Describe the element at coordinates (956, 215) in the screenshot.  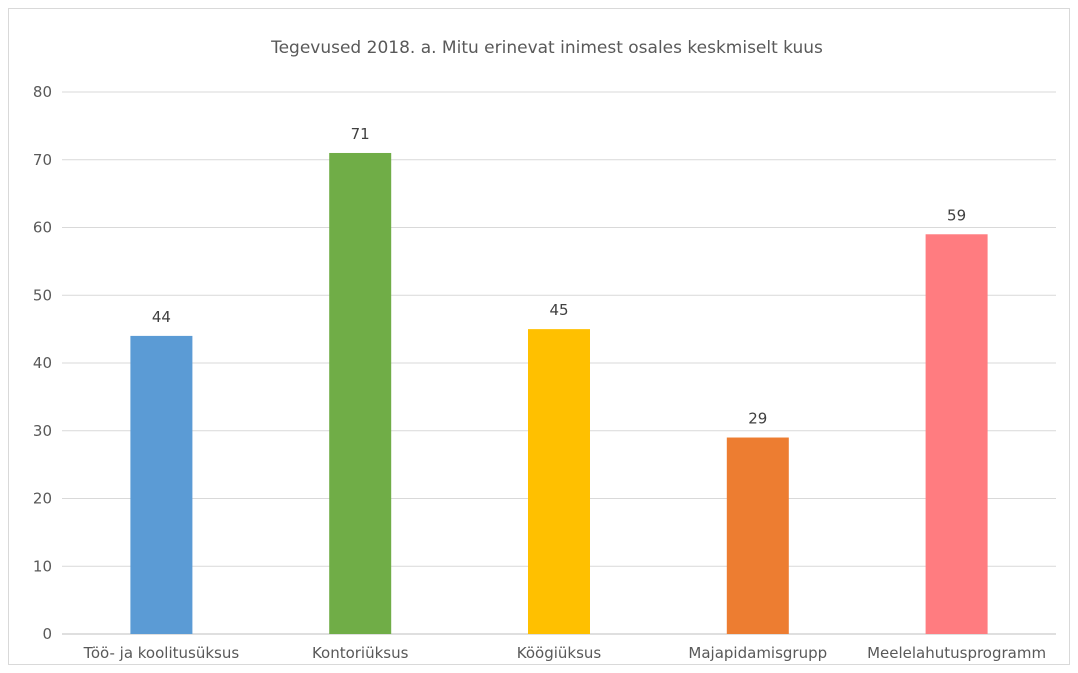
I see `data-label: 59` at that location.